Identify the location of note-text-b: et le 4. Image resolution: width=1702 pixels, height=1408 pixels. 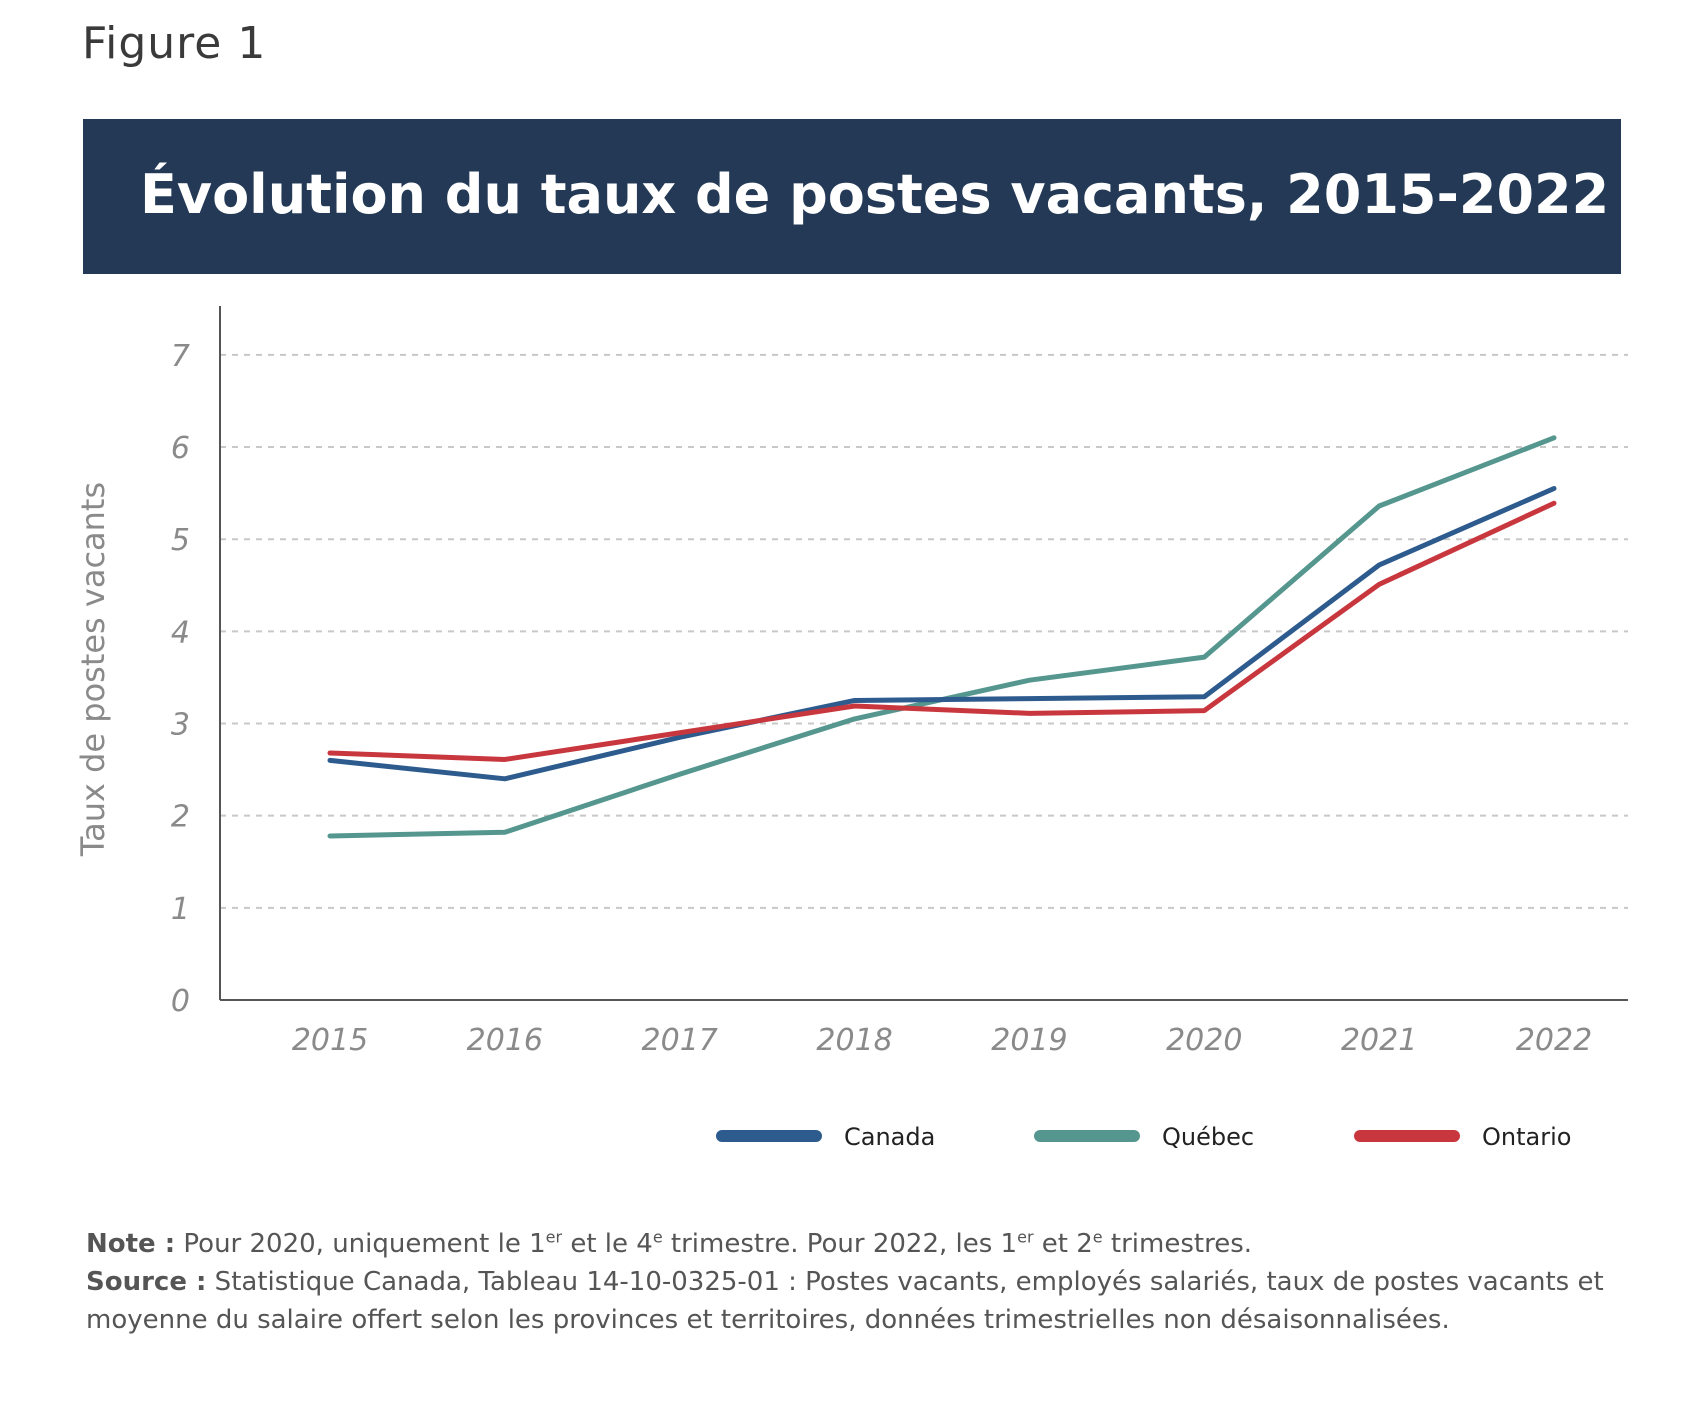
(607, 1244).